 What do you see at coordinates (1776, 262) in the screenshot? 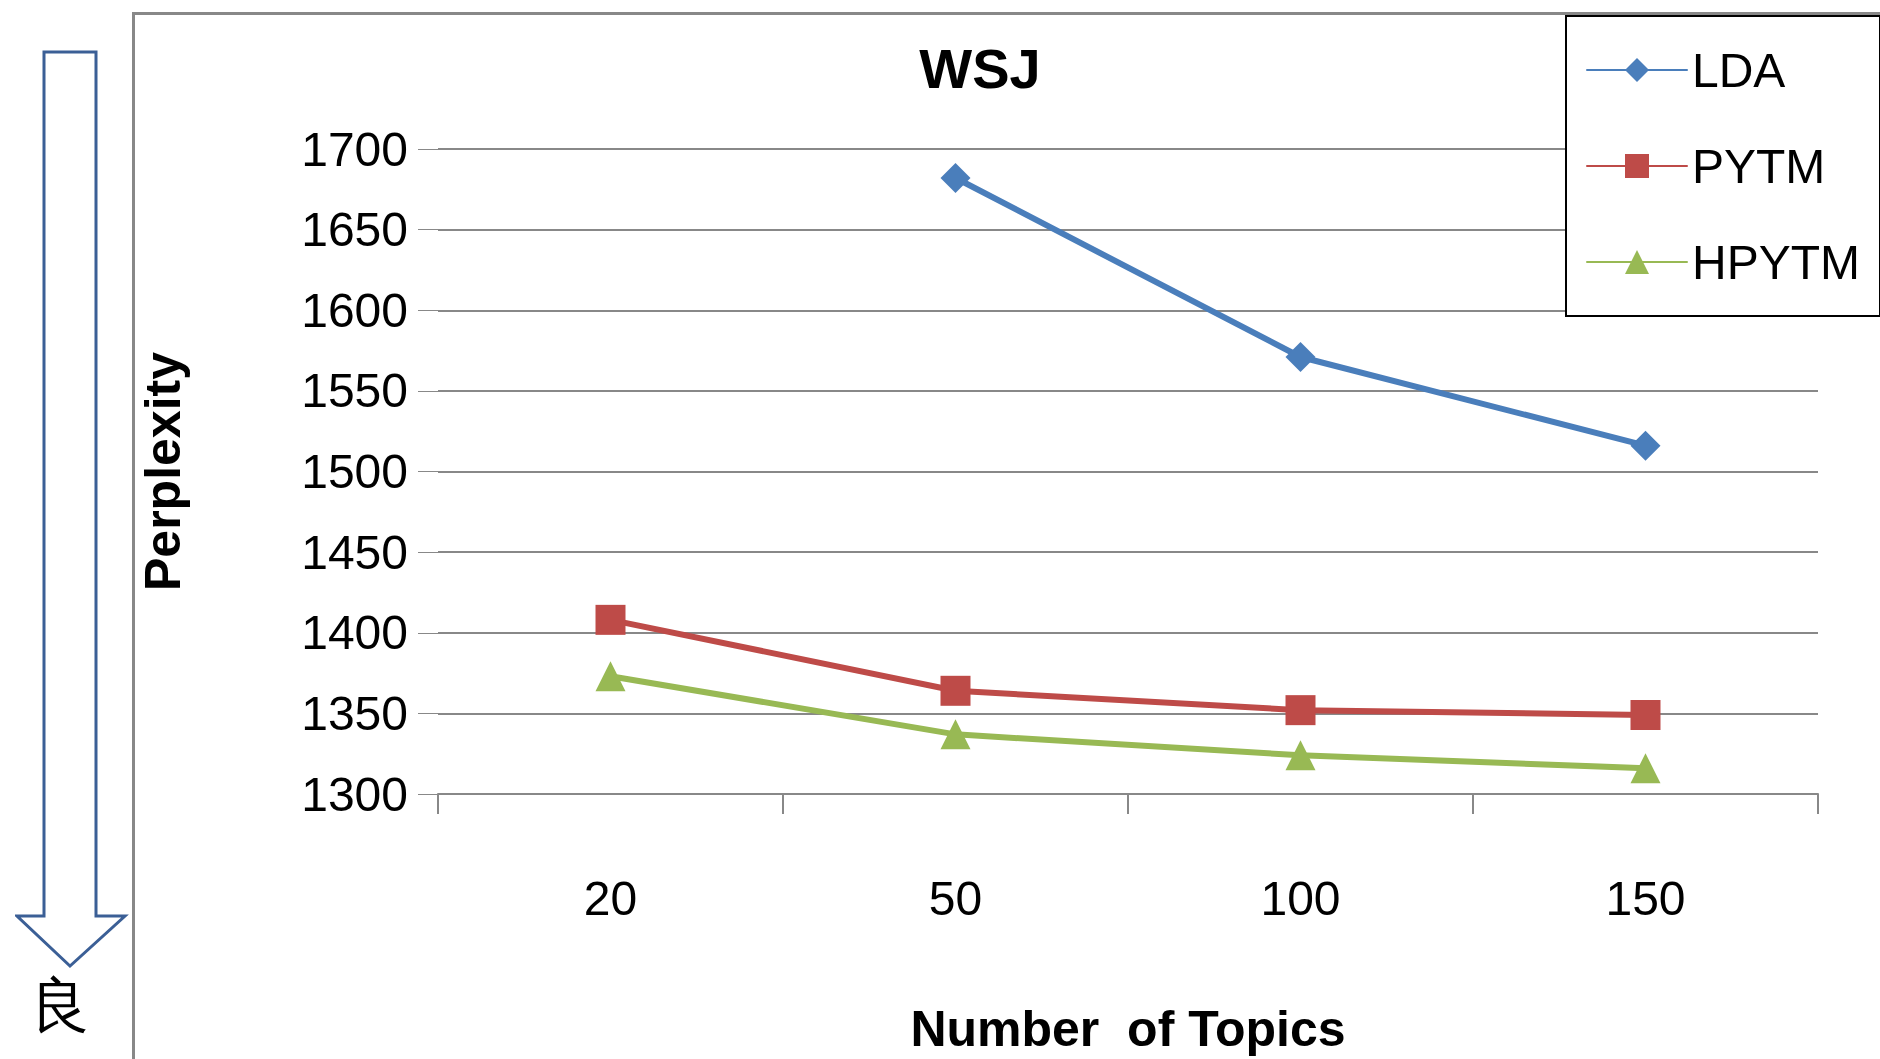
I see `legend-label: HPYTM` at bounding box center [1776, 262].